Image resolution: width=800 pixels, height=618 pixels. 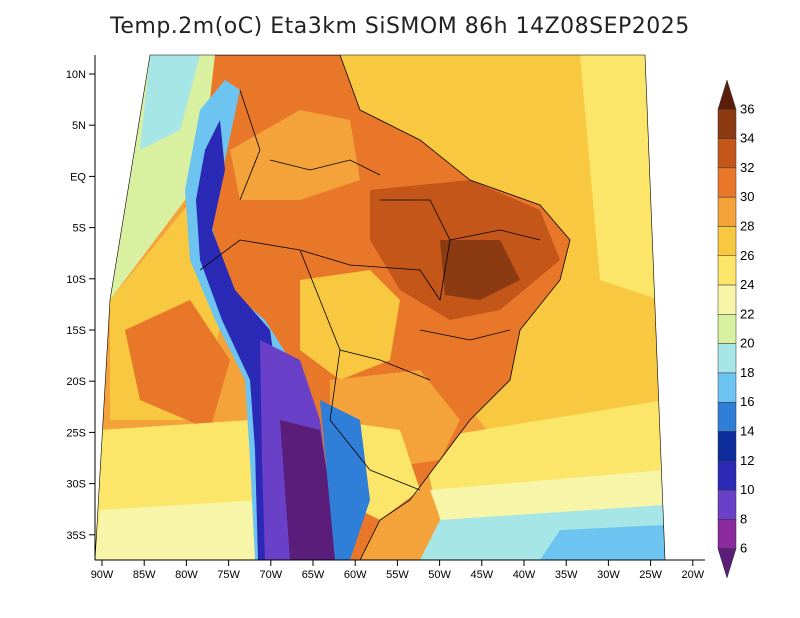 What do you see at coordinates (270, 575) in the screenshot?
I see `lon-tick-label: 70W` at bounding box center [270, 575].